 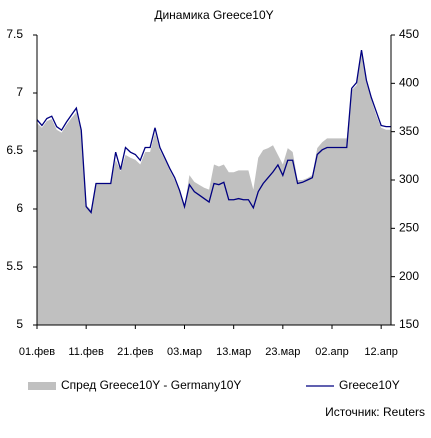 I want to click on x-tick-label: 23.мар, so click(x=282, y=352).